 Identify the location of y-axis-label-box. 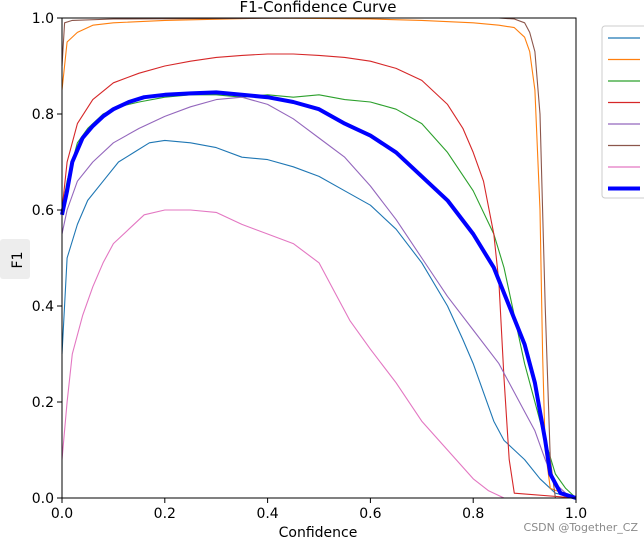
(15, 259).